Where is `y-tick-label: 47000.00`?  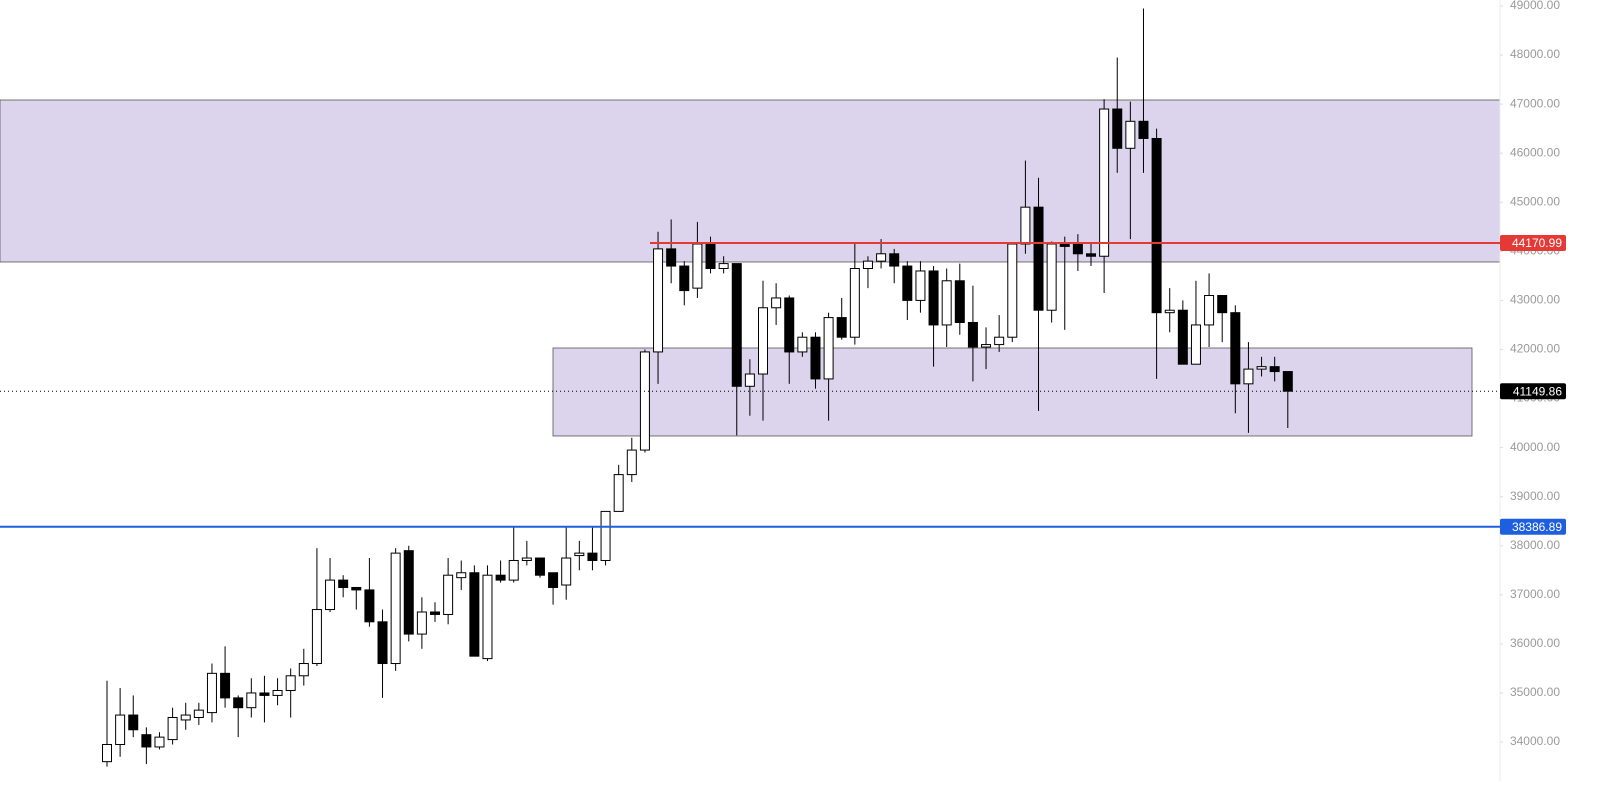
y-tick-label: 47000.00 is located at coordinates (1535, 103).